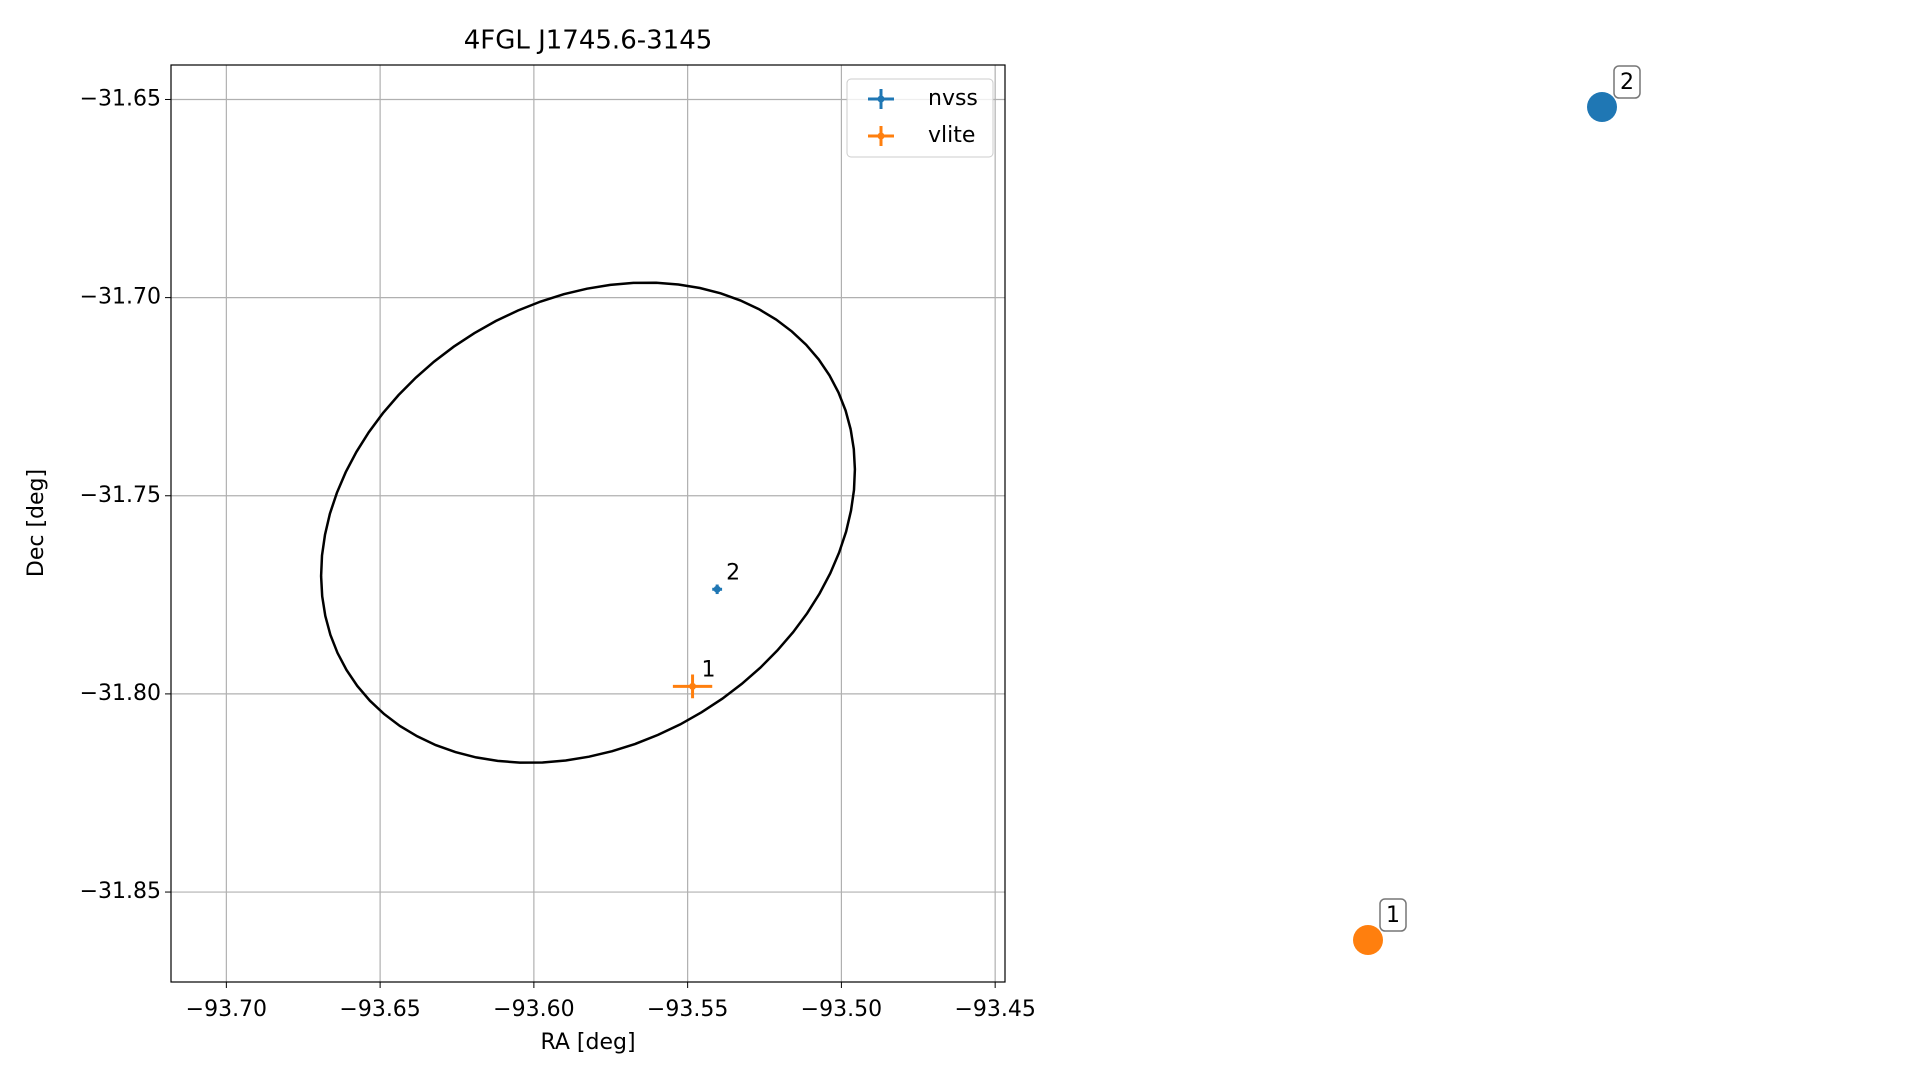 The height and width of the screenshot is (1080, 1919). I want to click on x-tick-label: −93.70, so click(226, 1009).